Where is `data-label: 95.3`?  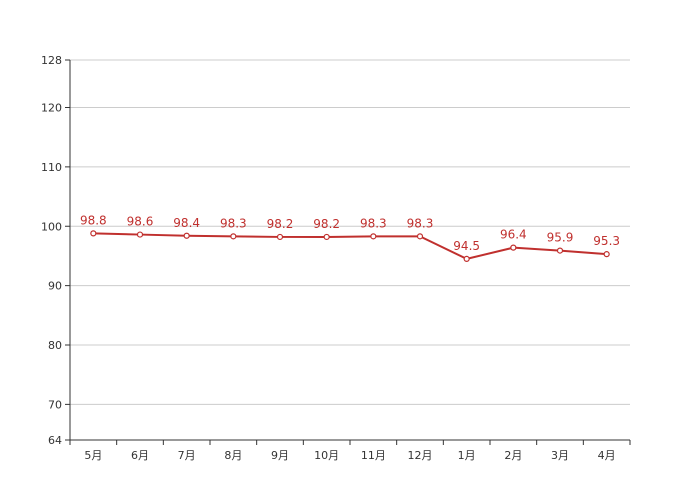
data-label: 95.3 is located at coordinates (606, 241).